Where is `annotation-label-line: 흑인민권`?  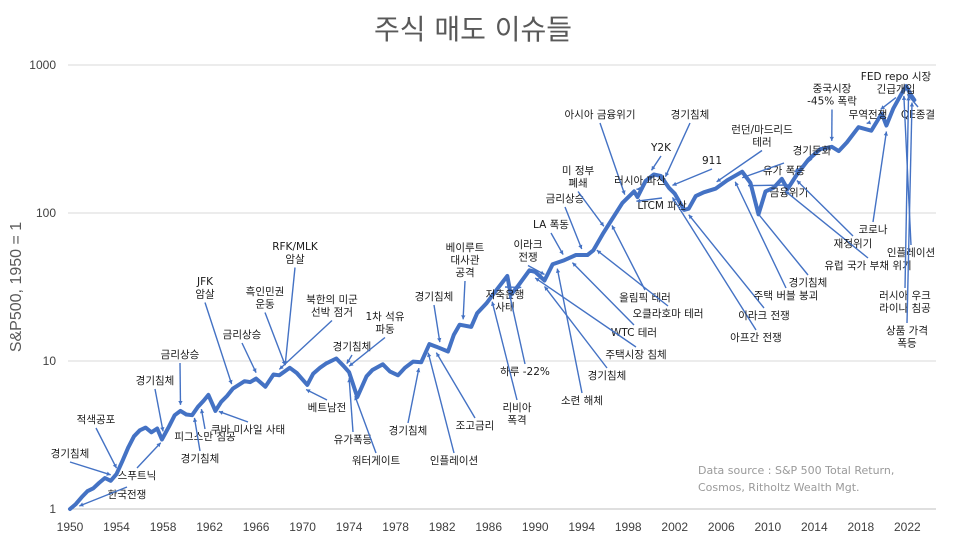 annotation-label-line: 흑인민권 is located at coordinates (265, 291).